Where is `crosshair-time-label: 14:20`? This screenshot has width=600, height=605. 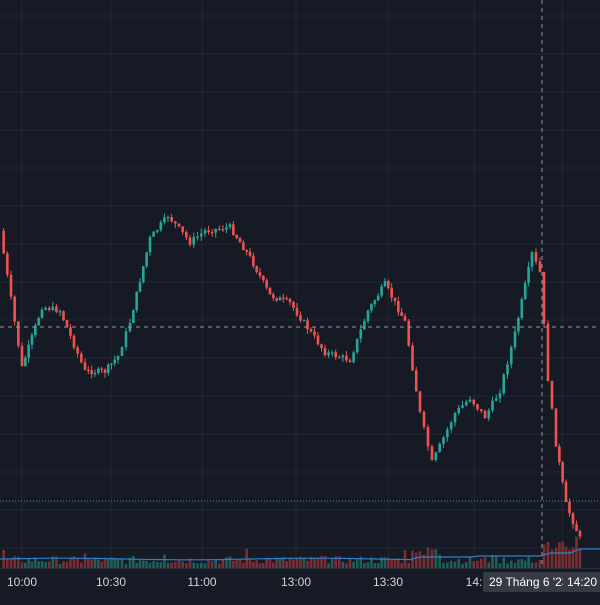
crosshair-time-label: 14:20 is located at coordinates (581, 582).